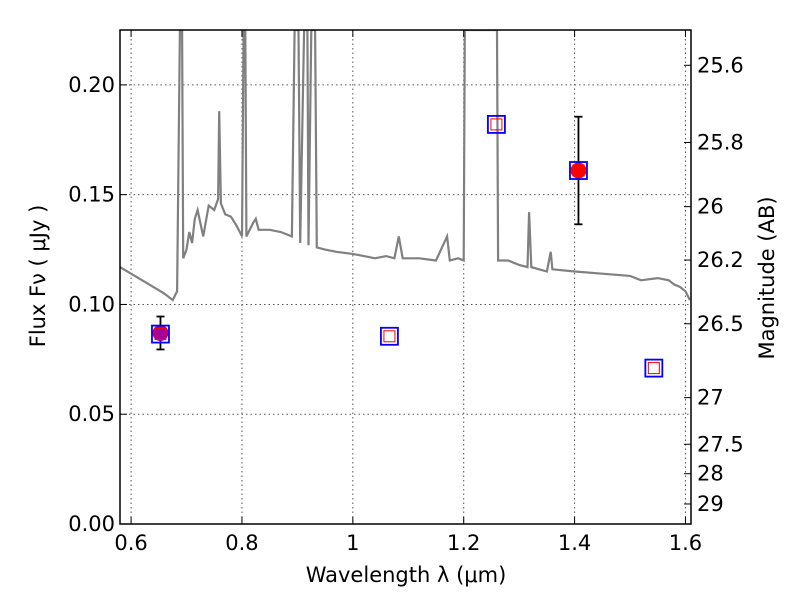 This screenshot has width=800, height=600. I want to click on y-tick-label: 0.15, so click(91, 195).